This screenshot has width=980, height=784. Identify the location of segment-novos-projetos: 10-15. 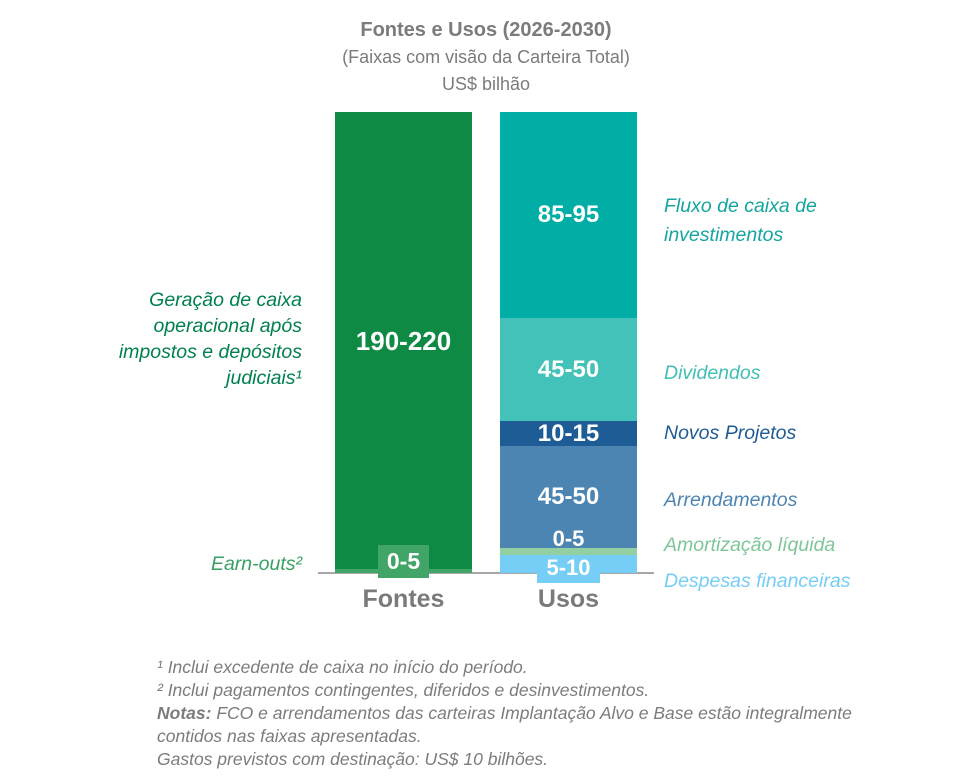
(568, 433).